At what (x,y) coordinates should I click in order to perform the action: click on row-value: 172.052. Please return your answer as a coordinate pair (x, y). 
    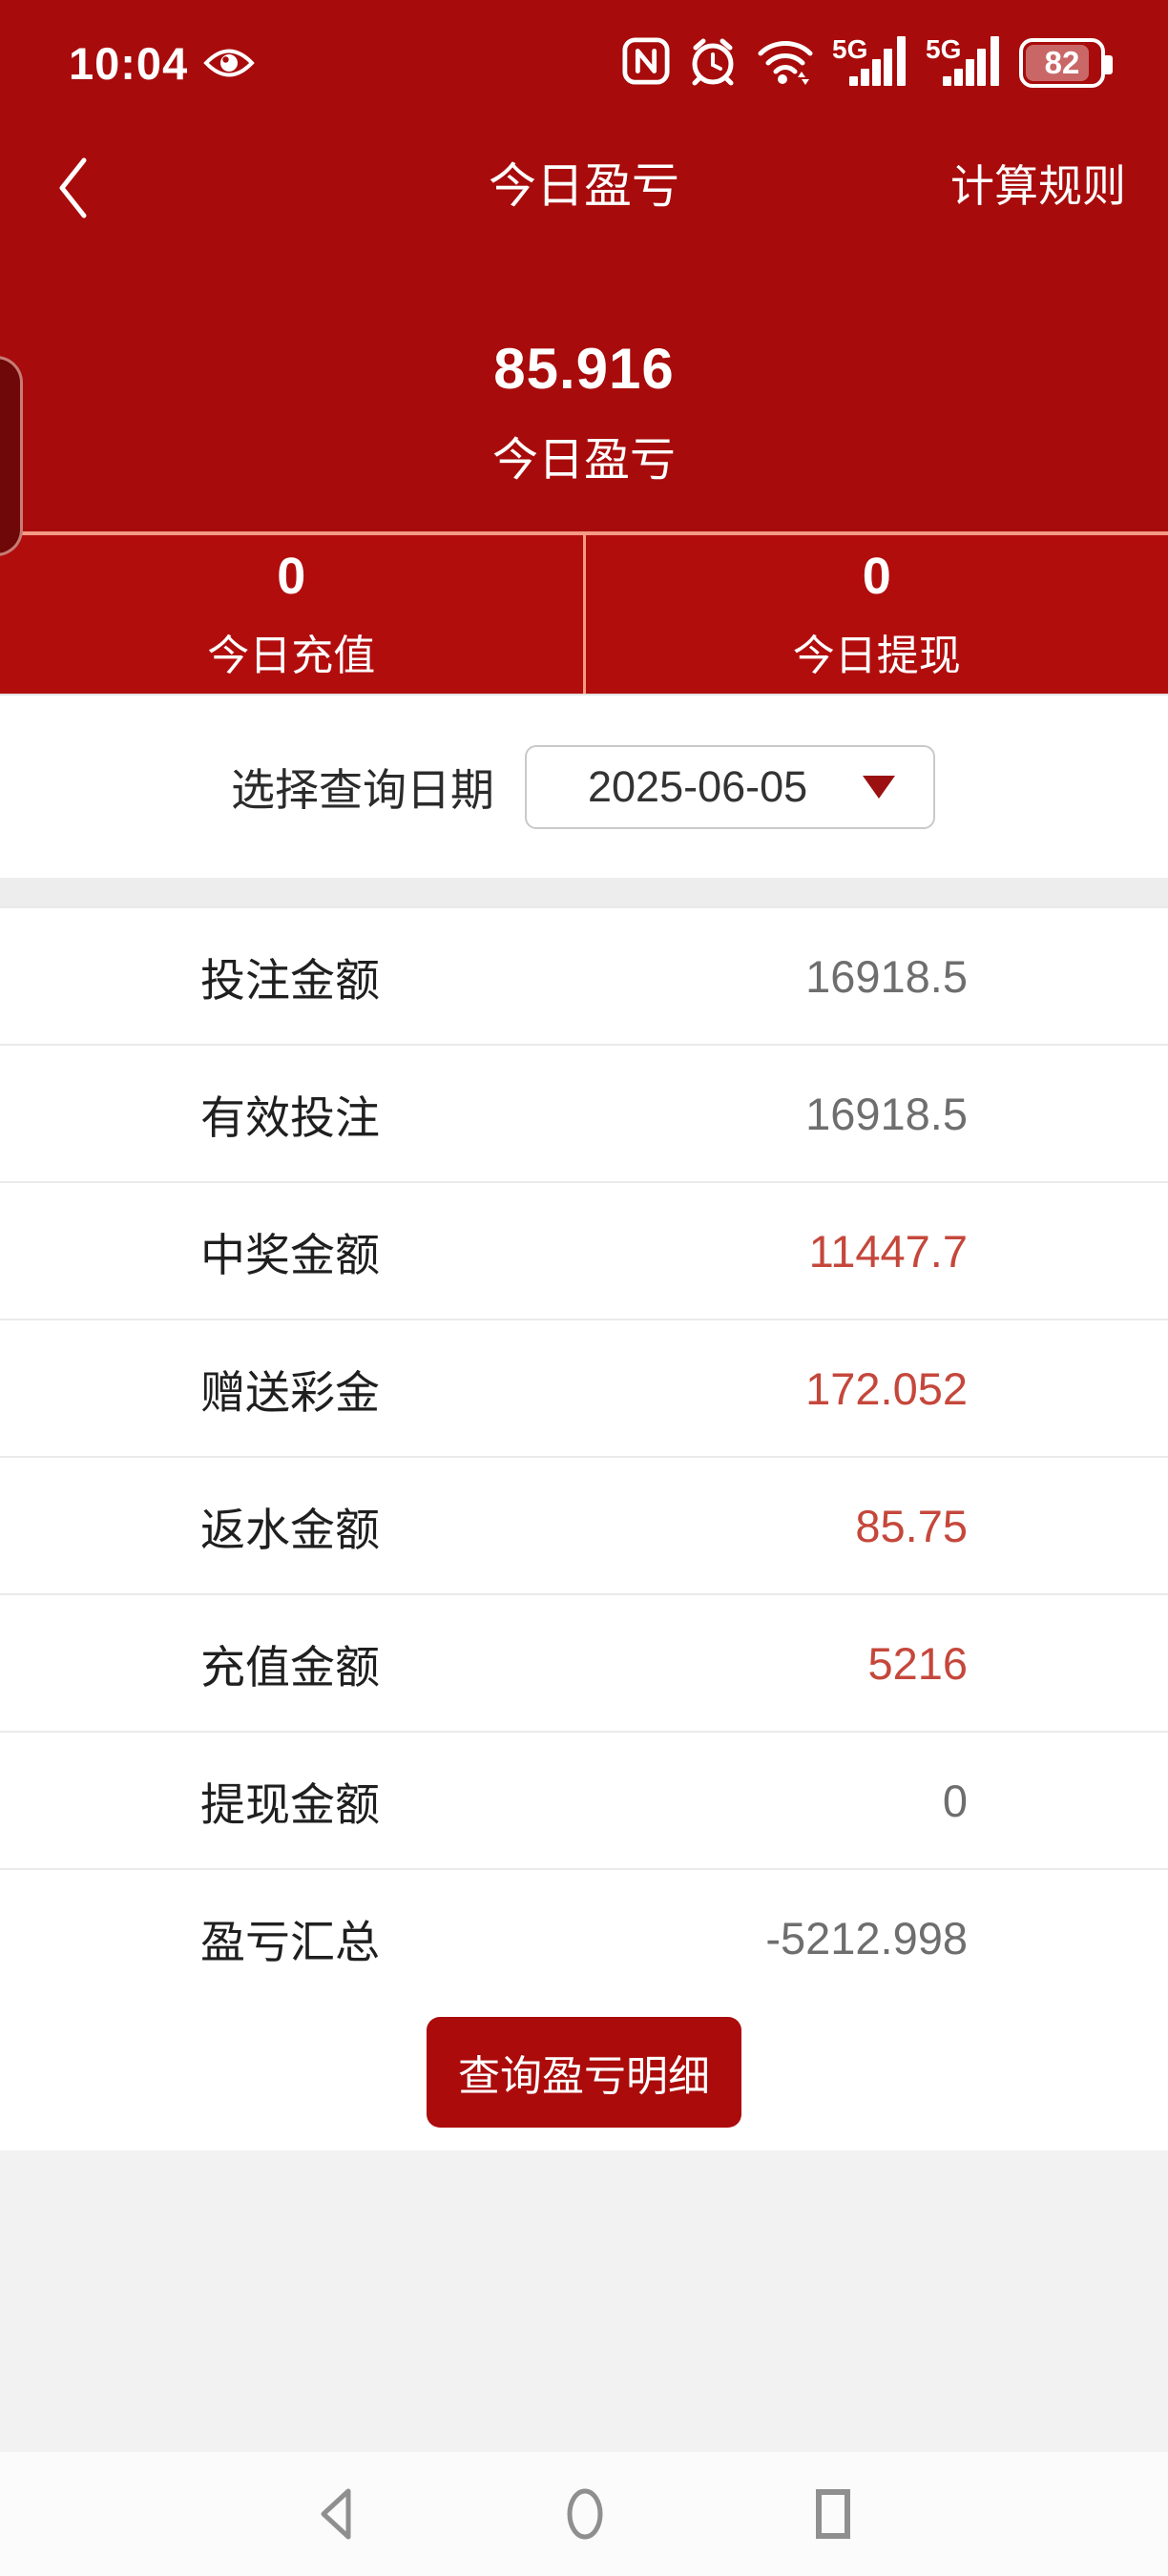
    Looking at the image, I should click on (886, 1388).